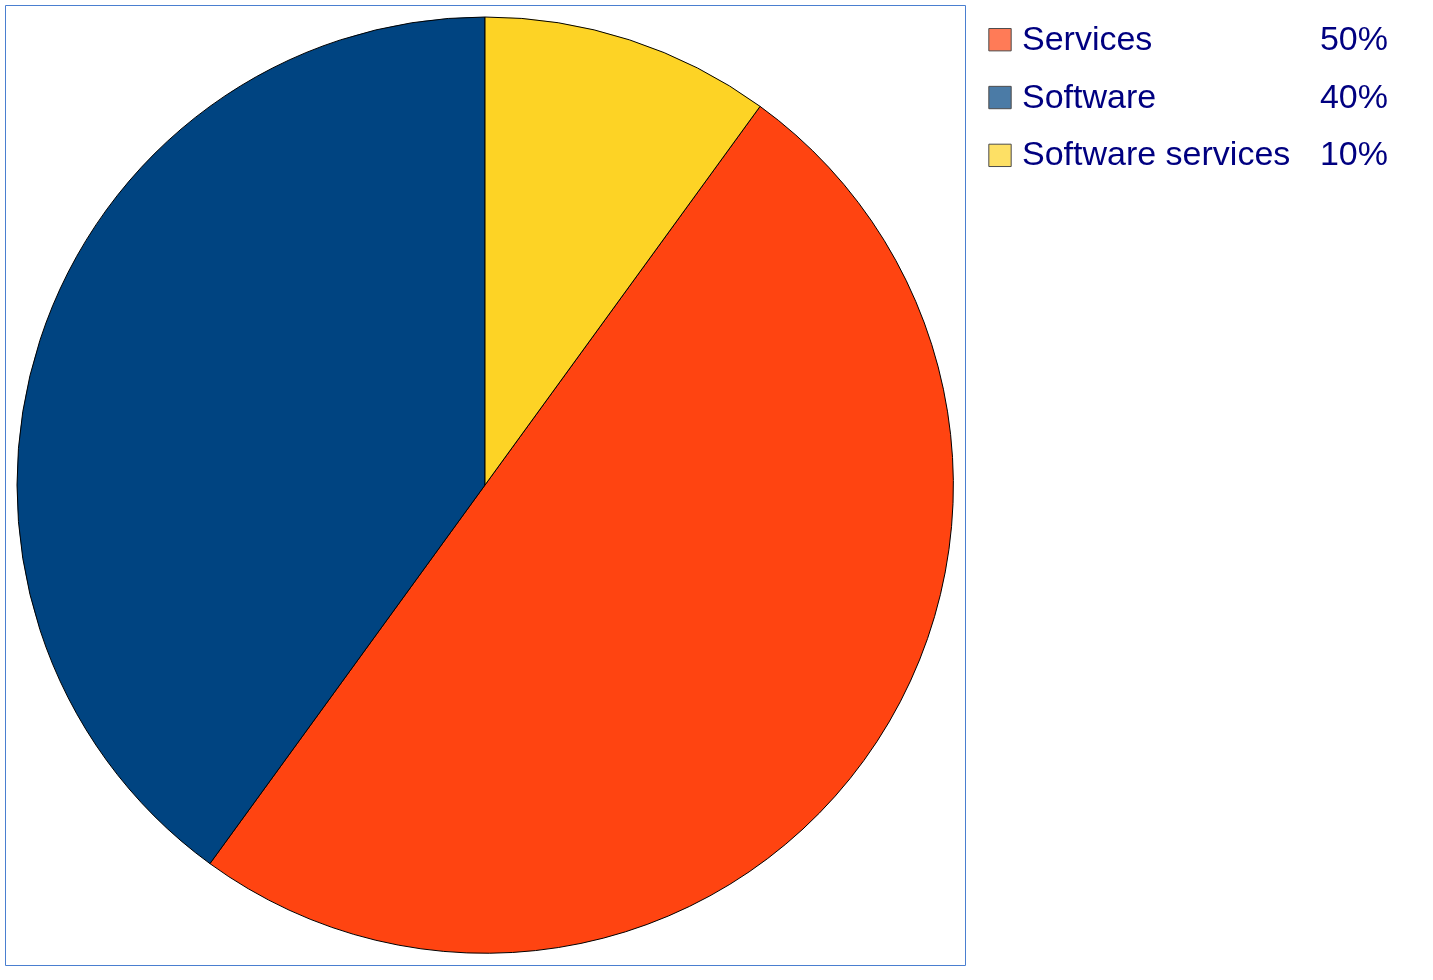 This screenshot has height=980, width=1433. Describe the element at coordinates (1353, 95) in the screenshot. I see `data-label: 40%` at that location.